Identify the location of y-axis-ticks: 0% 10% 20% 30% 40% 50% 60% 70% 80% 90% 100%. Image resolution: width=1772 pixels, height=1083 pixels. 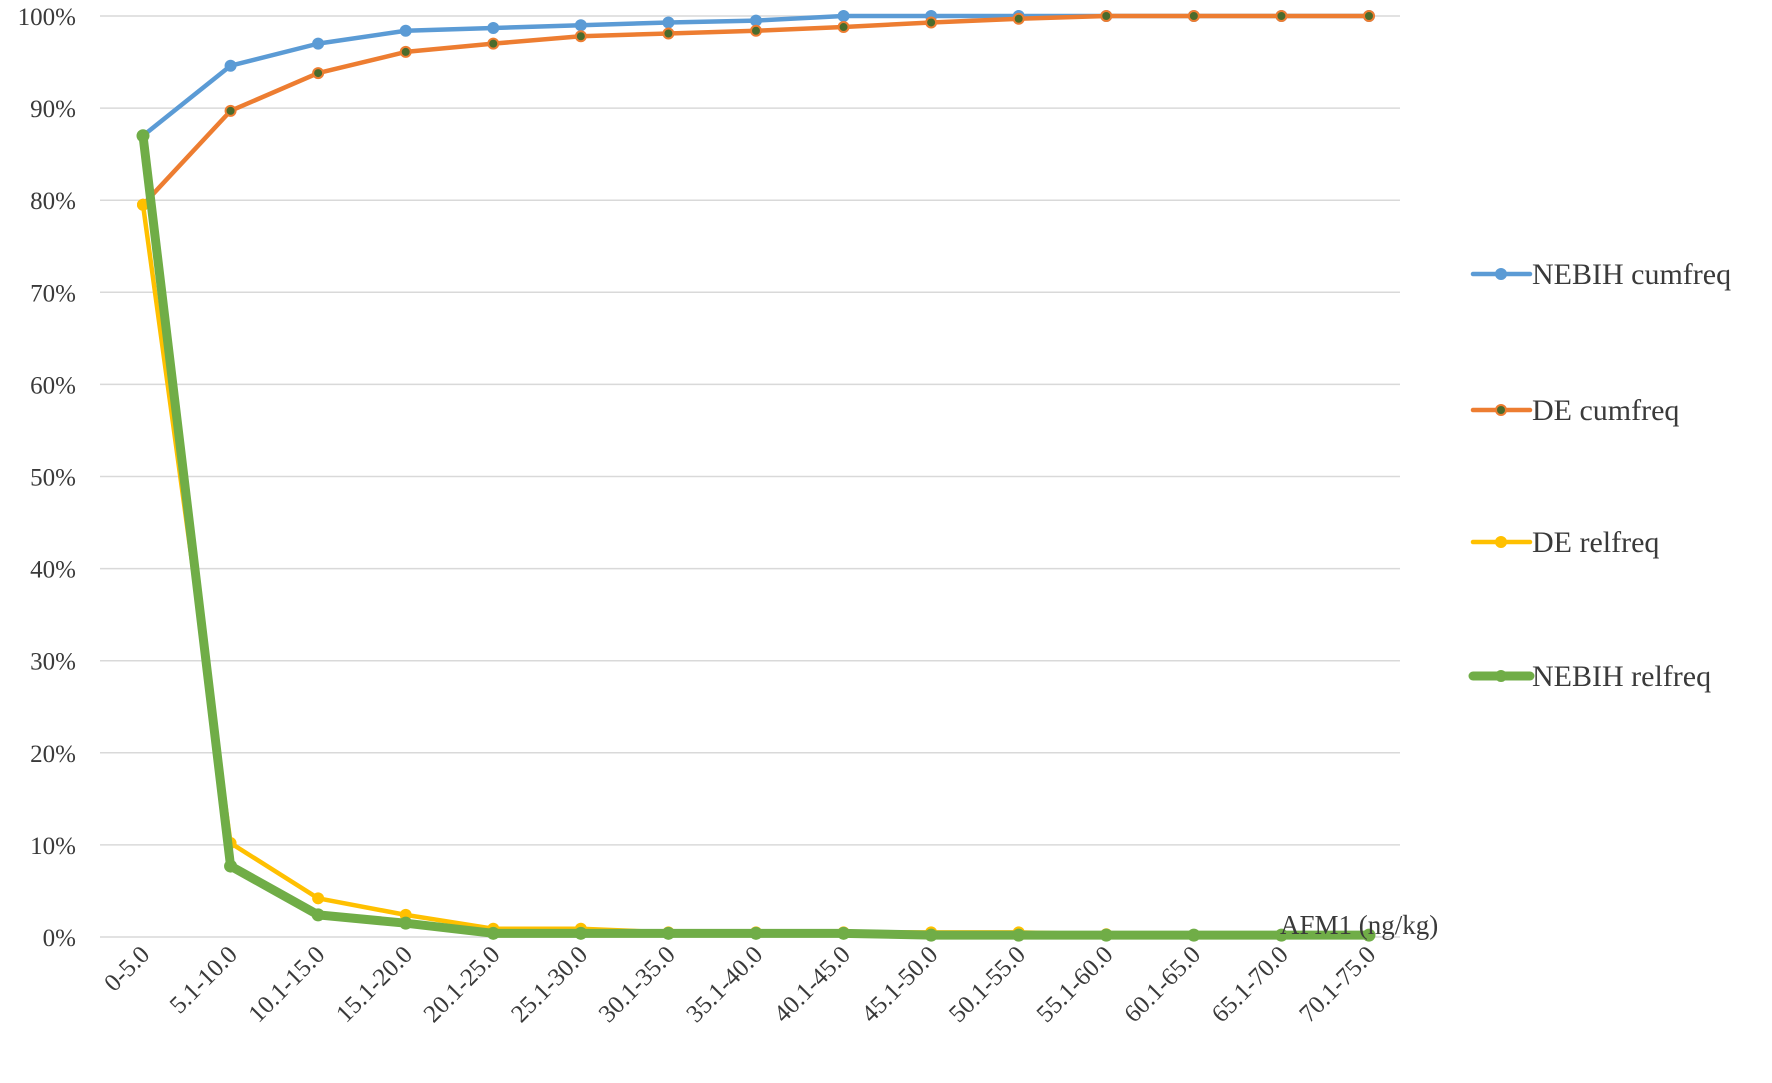
(47, 478).